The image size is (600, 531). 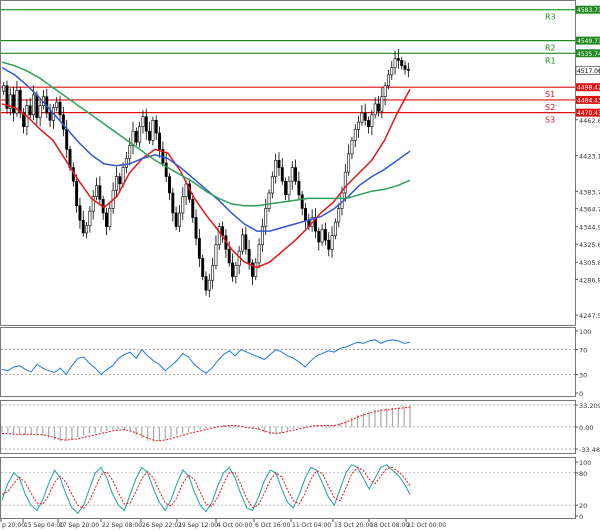 I want to click on oscillator-pane-1-frame, so click(x=288, y=362).